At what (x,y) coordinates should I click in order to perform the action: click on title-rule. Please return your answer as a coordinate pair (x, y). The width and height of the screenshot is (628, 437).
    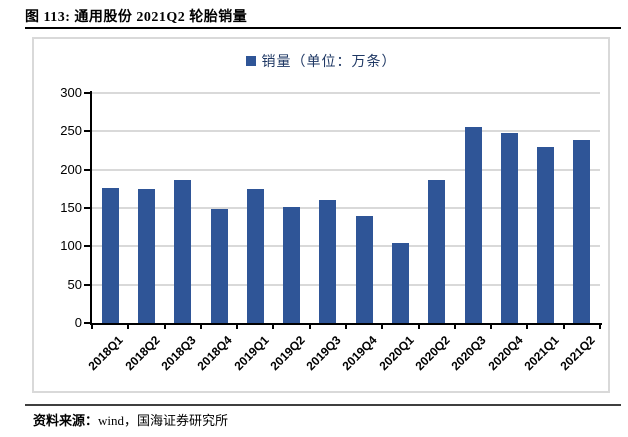
    Looking at the image, I should click on (323, 28).